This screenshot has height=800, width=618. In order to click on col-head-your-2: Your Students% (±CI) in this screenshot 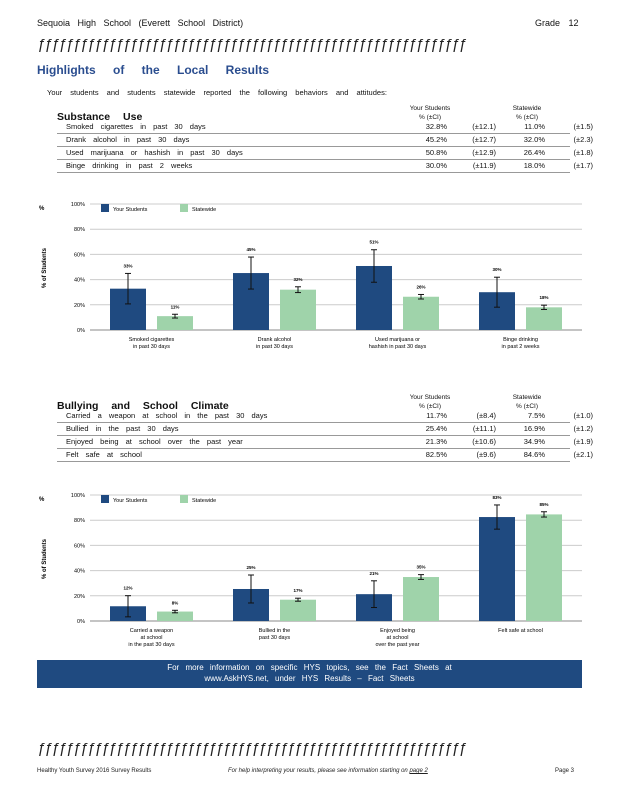, I will do `click(430, 402)`.